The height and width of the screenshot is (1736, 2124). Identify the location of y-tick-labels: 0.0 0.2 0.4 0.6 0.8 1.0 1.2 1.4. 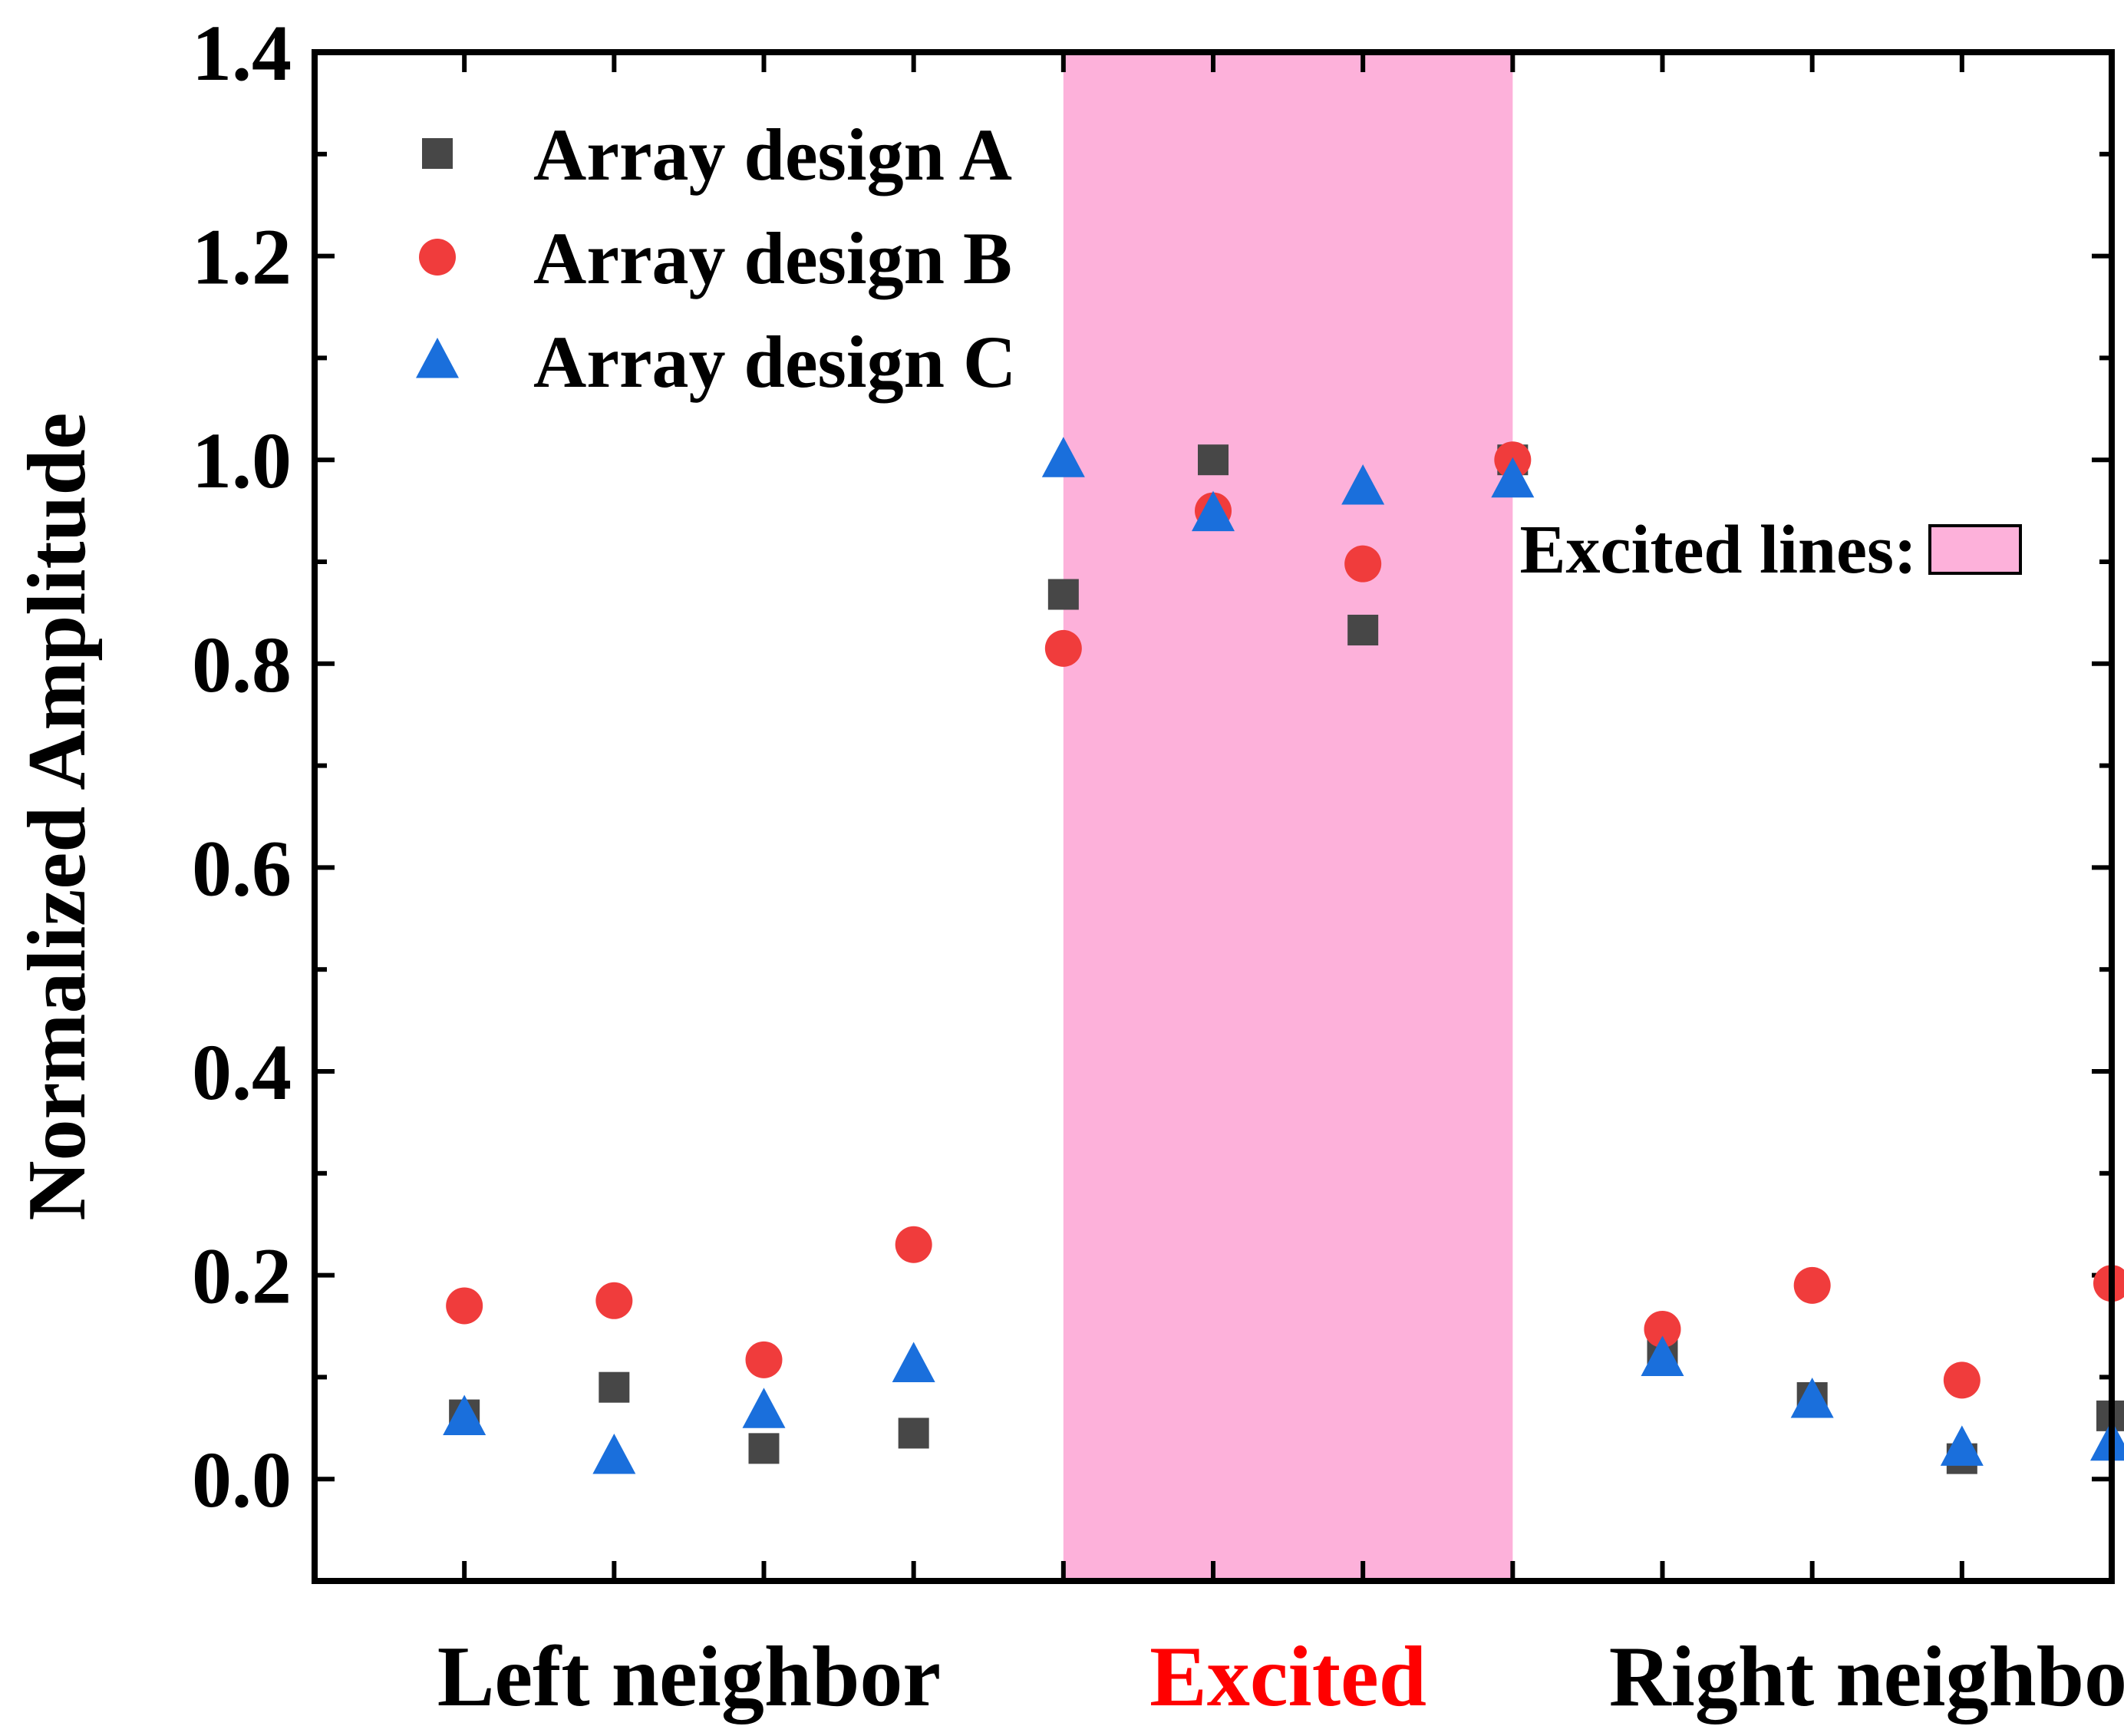
(242, 766).